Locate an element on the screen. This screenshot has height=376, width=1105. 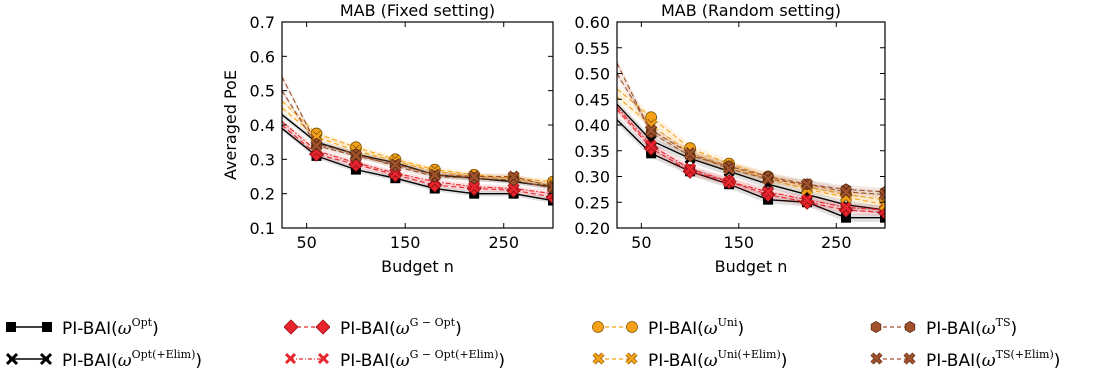
legend-item-uni-elim: PI-BAI(ωUni(+Elim)) is located at coordinates (689, 359).